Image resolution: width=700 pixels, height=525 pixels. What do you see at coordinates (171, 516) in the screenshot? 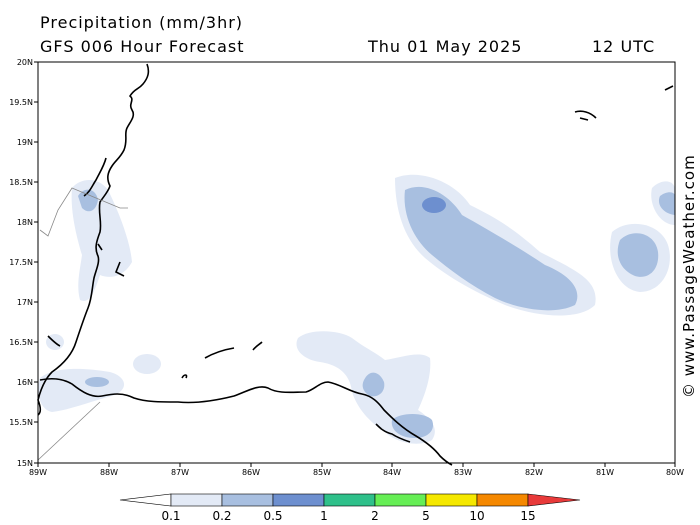
I see `legend-label: 0.1` at bounding box center [171, 516].